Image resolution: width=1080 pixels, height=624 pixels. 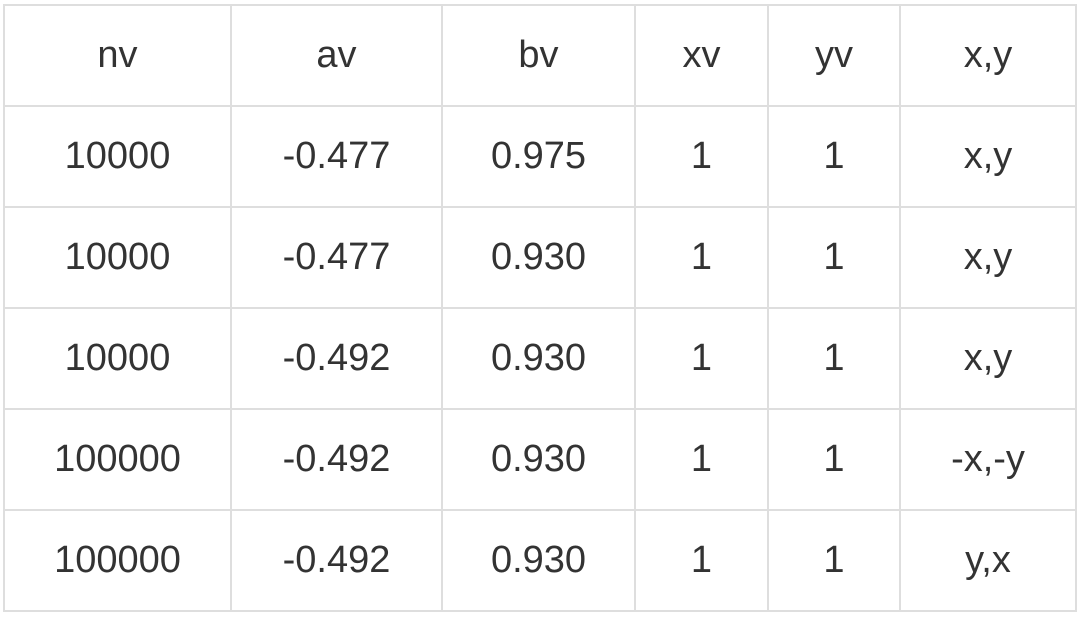 What do you see at coordinates (988, 560) in the screenshot?
I see `cell-xy: y,x` at bounding box center [988, 560].